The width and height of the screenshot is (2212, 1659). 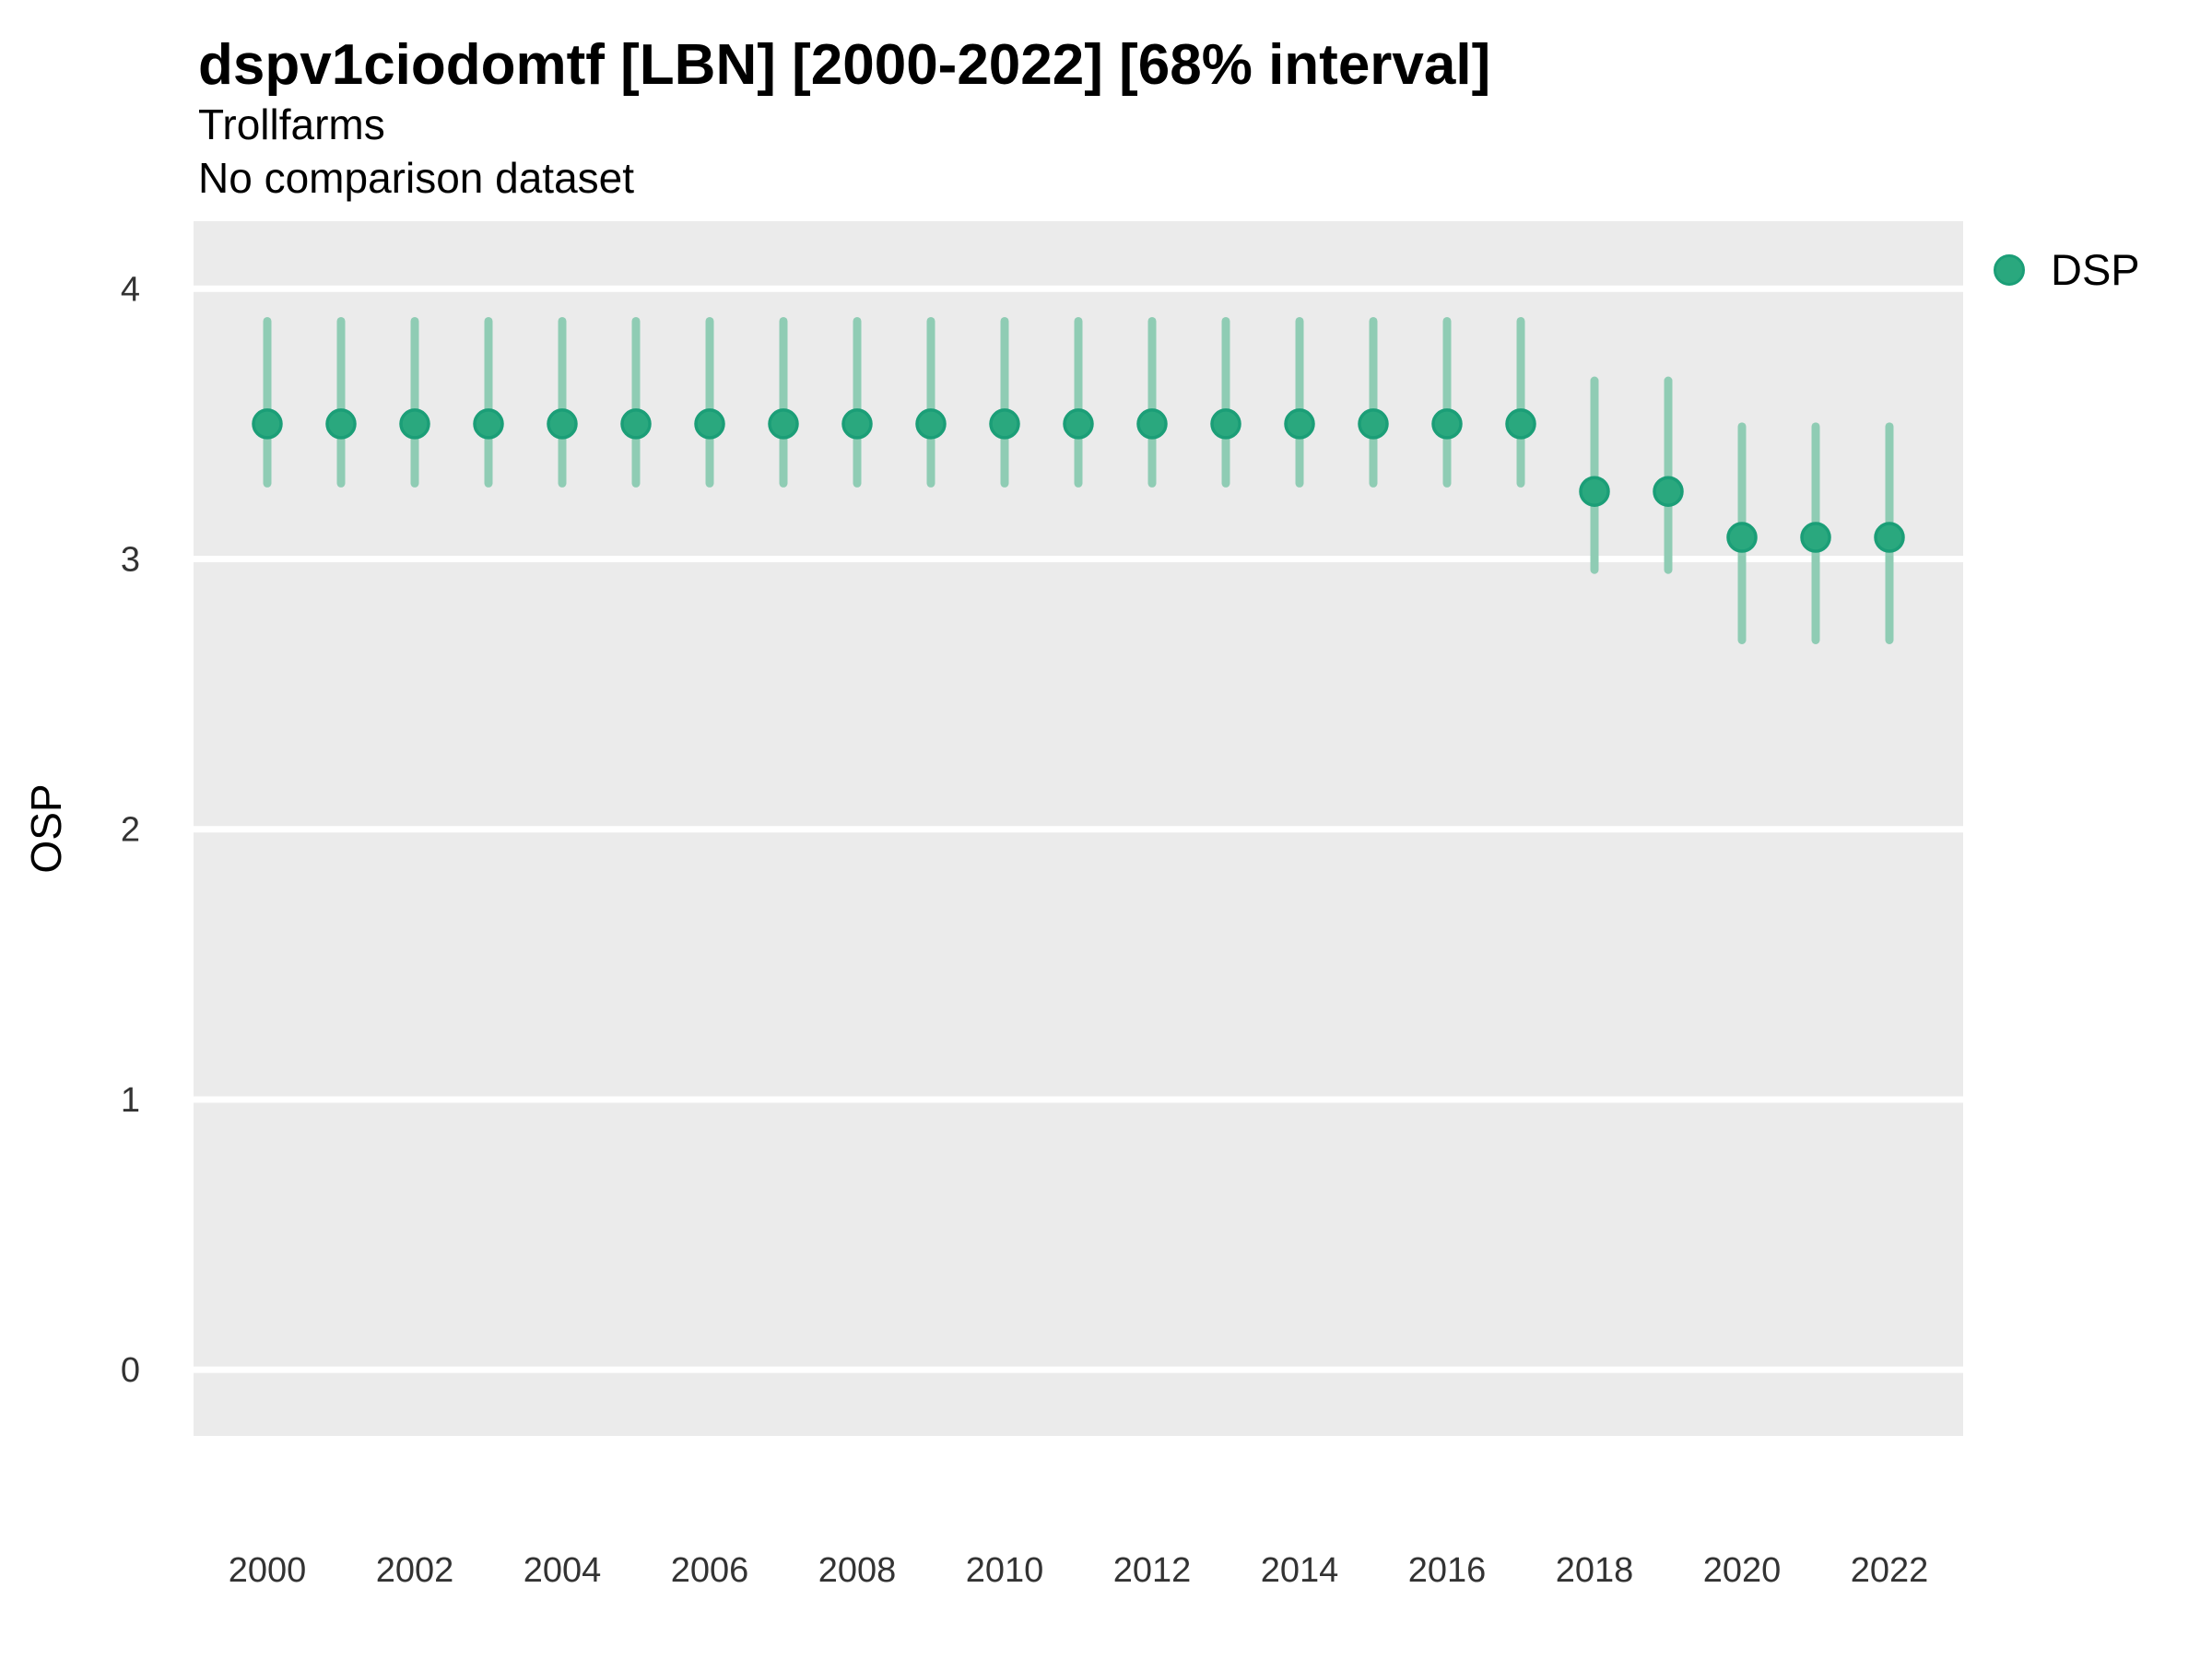 What do you see at coordinates (857, 1570) in the screenshot?
I see `x-tick-label-2008: 2008` at bounding box center [857, 1570].